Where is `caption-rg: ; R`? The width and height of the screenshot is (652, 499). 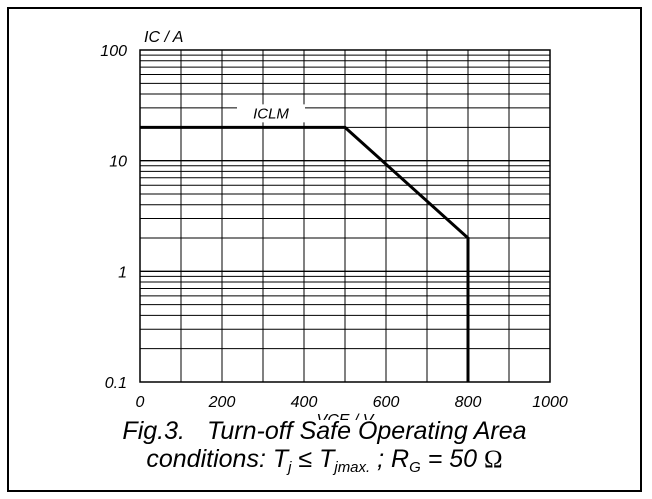 caption-rg: ; R is located at coordinates (390, 459).